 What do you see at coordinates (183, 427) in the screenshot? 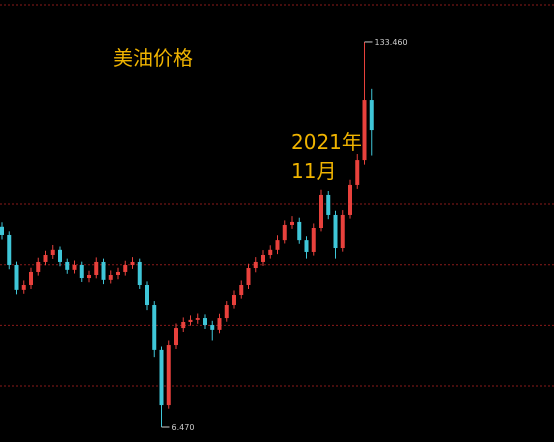
I see `extreme-label: 6.470` at bounding box center [183, 427].